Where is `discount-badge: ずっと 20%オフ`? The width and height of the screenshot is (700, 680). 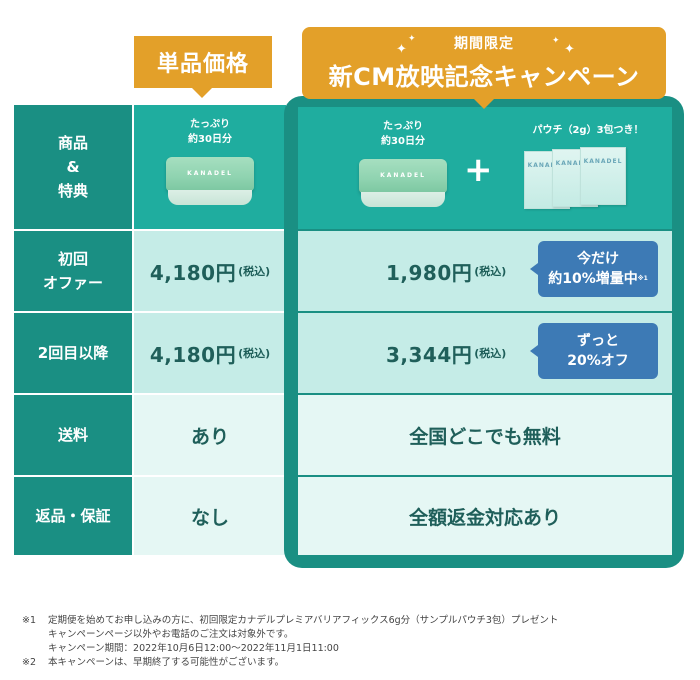
discount-badge: ずっと 20%オフ is located at coordinates (594, 351).